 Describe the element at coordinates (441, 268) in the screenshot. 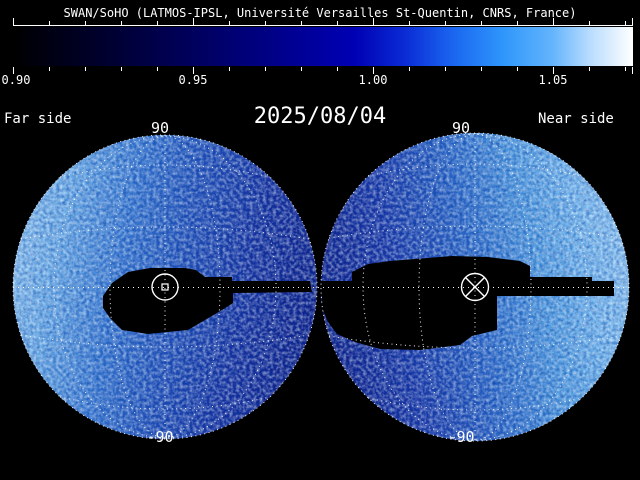

I see `near-side-masked-region-upper` at that location.